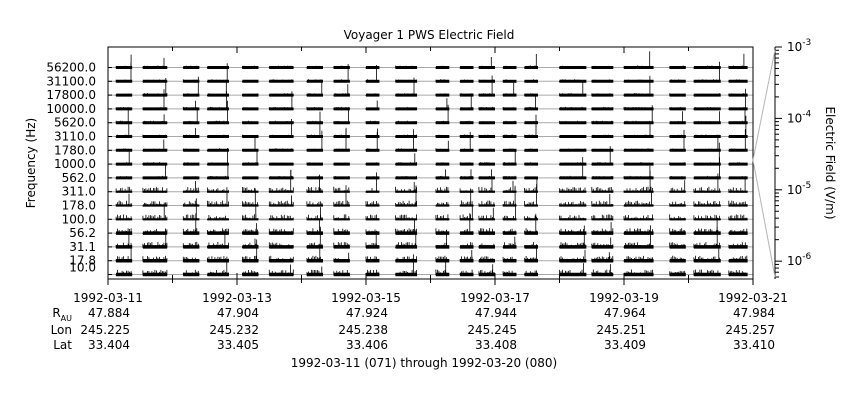  What do you see at coordinates (234, 330) in the screenshot?
I see `ephemeris-value: 245.232` at bounding box center [234, 330].